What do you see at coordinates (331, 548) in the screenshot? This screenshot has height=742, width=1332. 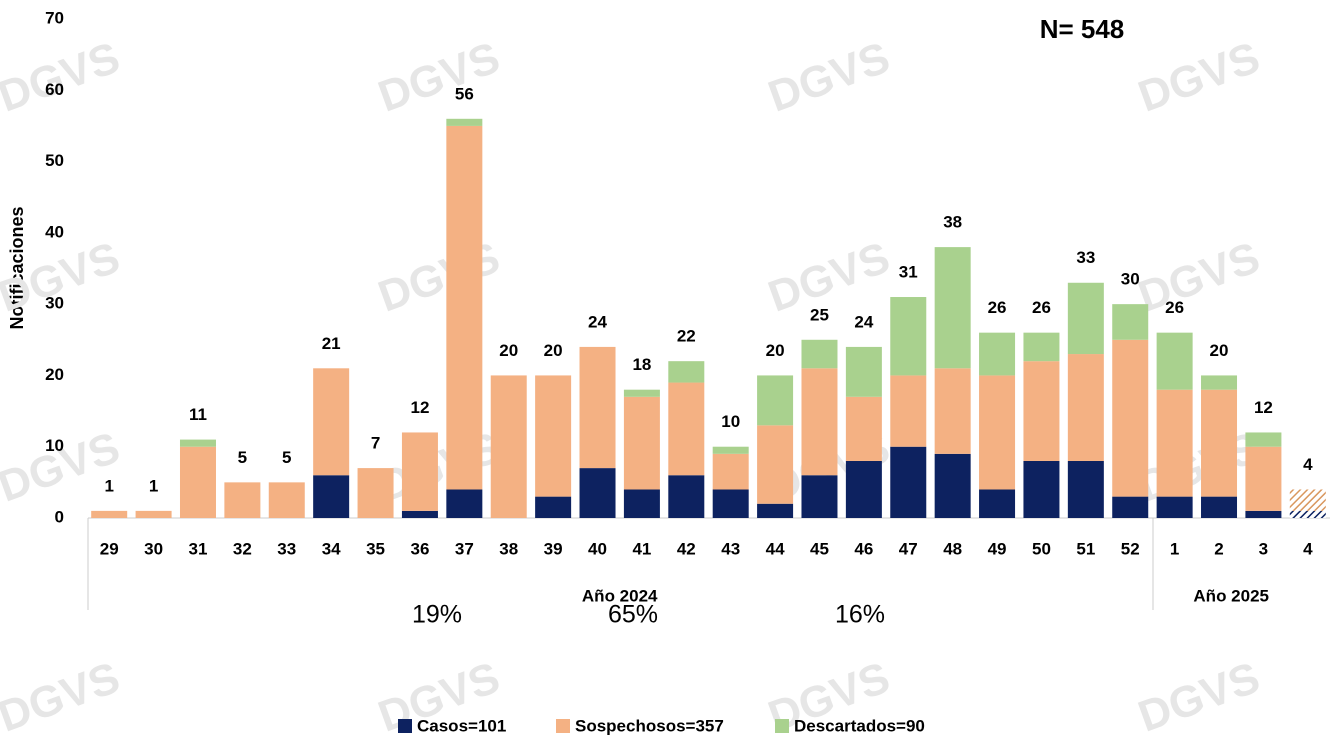 I see `x-tick-label: 34` at bounding box center [331, 548].